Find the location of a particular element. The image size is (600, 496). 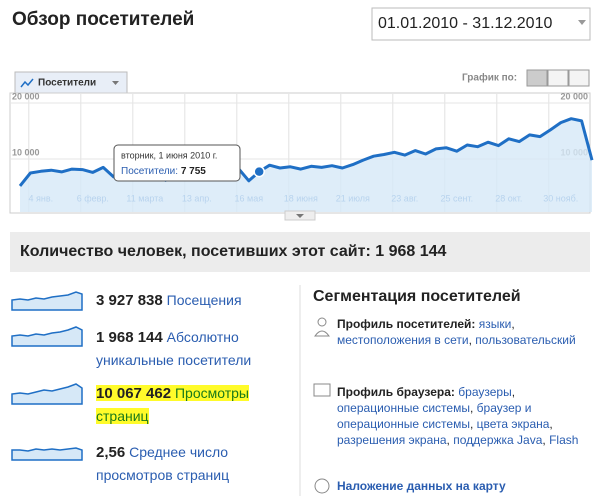

metric: 2,56 Среднее число просмотров страниц is located at coordinates (191, 463).